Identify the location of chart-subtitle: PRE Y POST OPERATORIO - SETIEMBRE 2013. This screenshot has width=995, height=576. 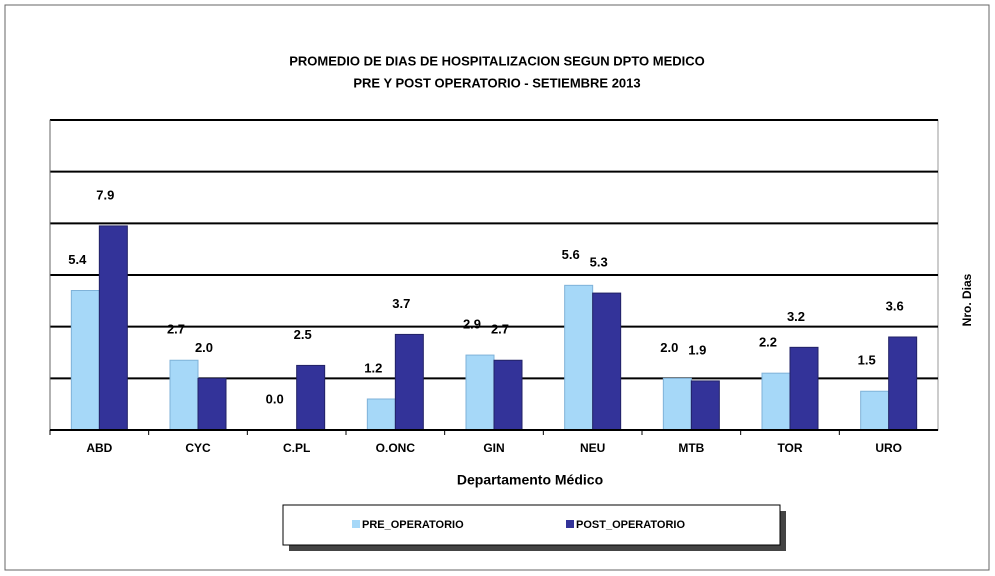
(496, 82).